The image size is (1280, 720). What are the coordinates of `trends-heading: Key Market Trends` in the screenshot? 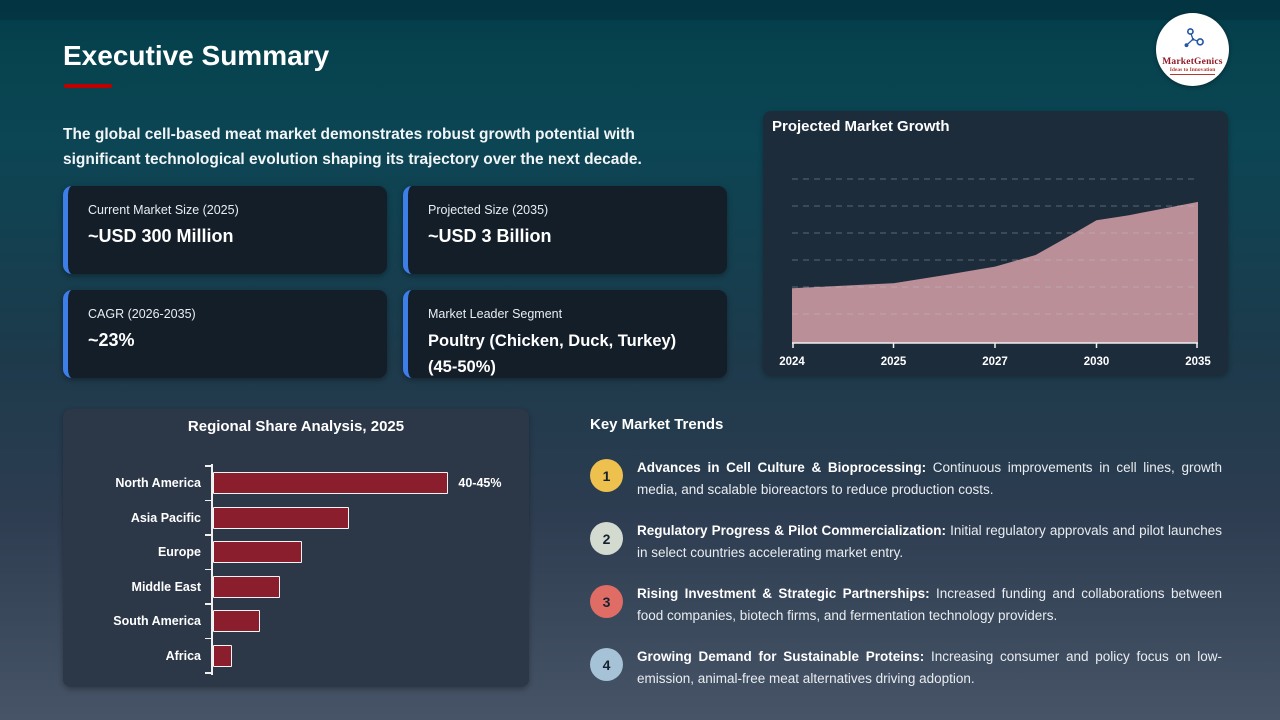 It's located at (657, 424).